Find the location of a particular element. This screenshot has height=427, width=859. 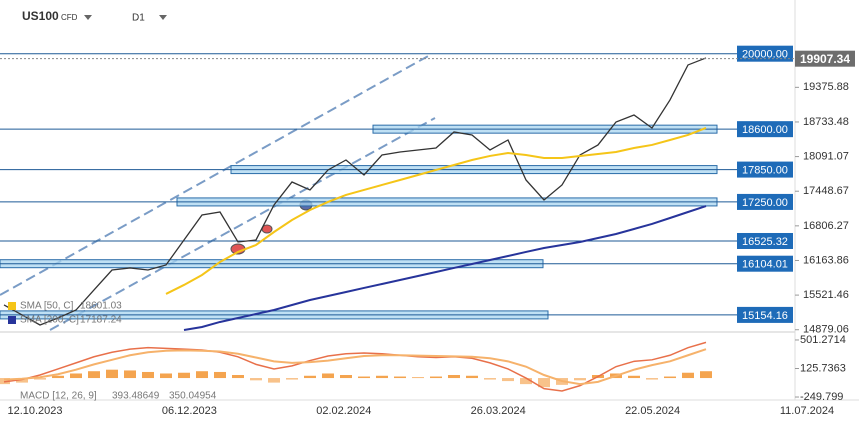

legend-value: 18601.03 is located at coordinates (101, 306).